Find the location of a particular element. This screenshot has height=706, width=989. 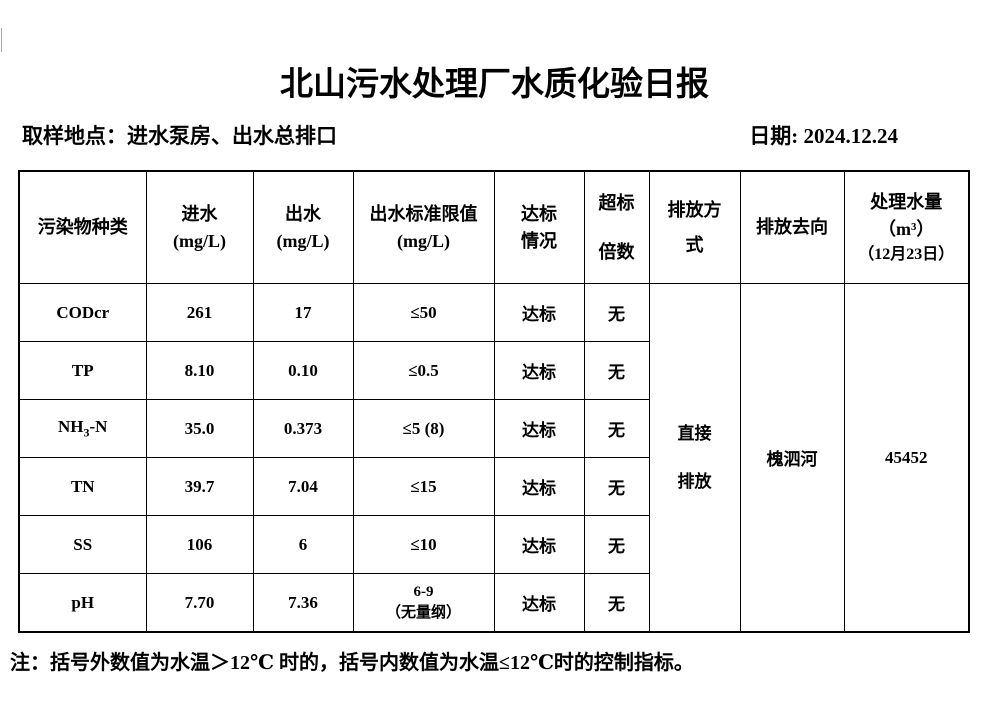

limit-value: ≤50 is located at coordinates (423, 313).